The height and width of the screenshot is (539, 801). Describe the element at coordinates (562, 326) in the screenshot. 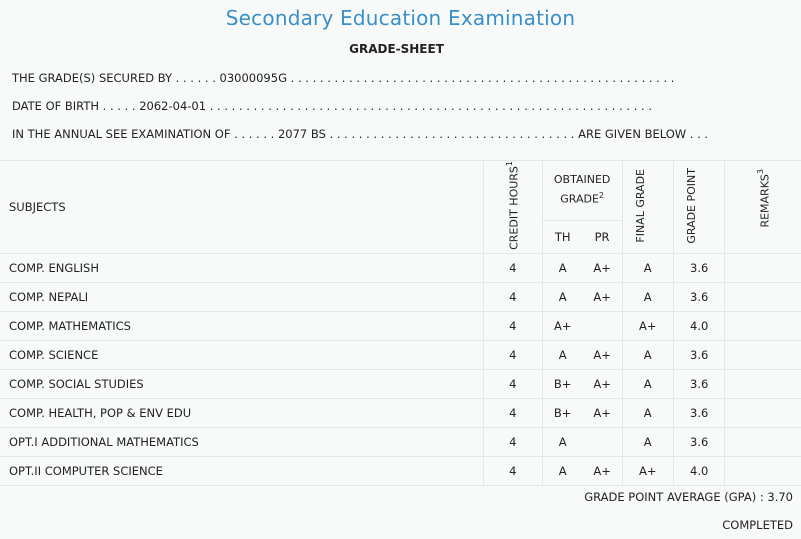

I see `th-grade-cell: A+` at that location.